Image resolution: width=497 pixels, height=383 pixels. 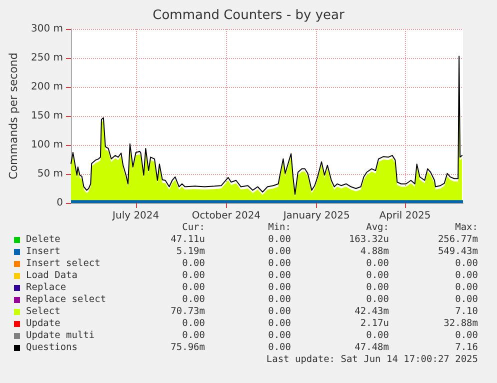 What do you see at coordinates (60, 335) in the screenshot?
I see `legend-label: Update multi` at bounding box center [60, 335].